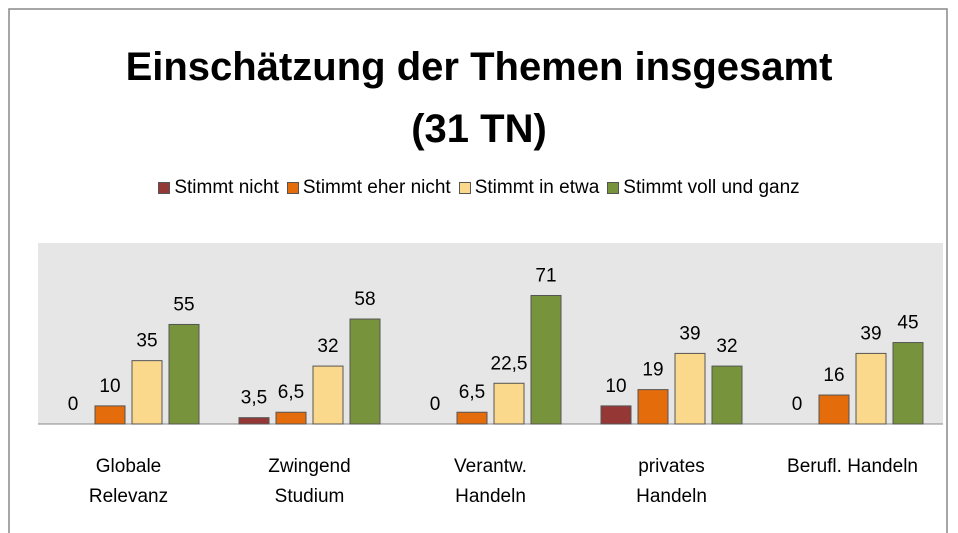 The height and width of the screenshot is (533, 958). Describe the element at coordinates (545, 275) in the screenshot. I see `value-label: 71` at that location.